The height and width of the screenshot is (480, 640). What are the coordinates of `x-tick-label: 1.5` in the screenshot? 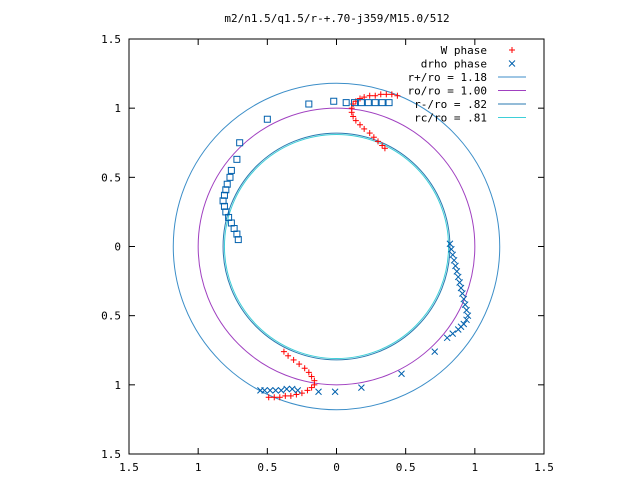 It's located at (544, 467).